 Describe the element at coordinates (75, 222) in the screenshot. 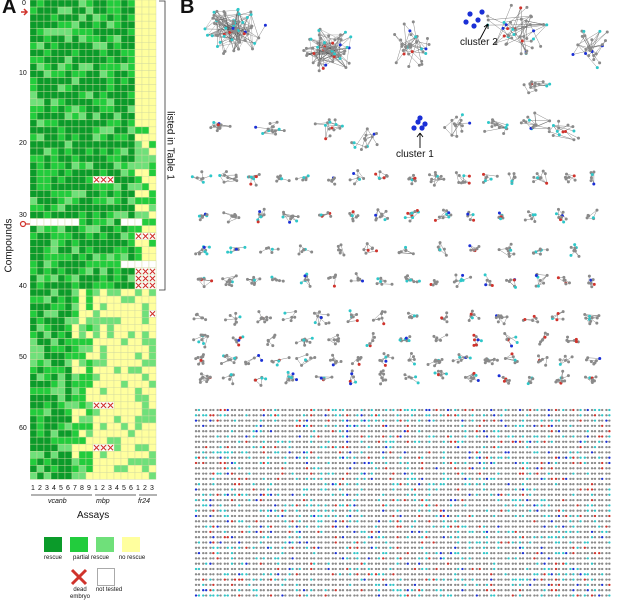

I see `heatmap-cell-not-tested` at that location.